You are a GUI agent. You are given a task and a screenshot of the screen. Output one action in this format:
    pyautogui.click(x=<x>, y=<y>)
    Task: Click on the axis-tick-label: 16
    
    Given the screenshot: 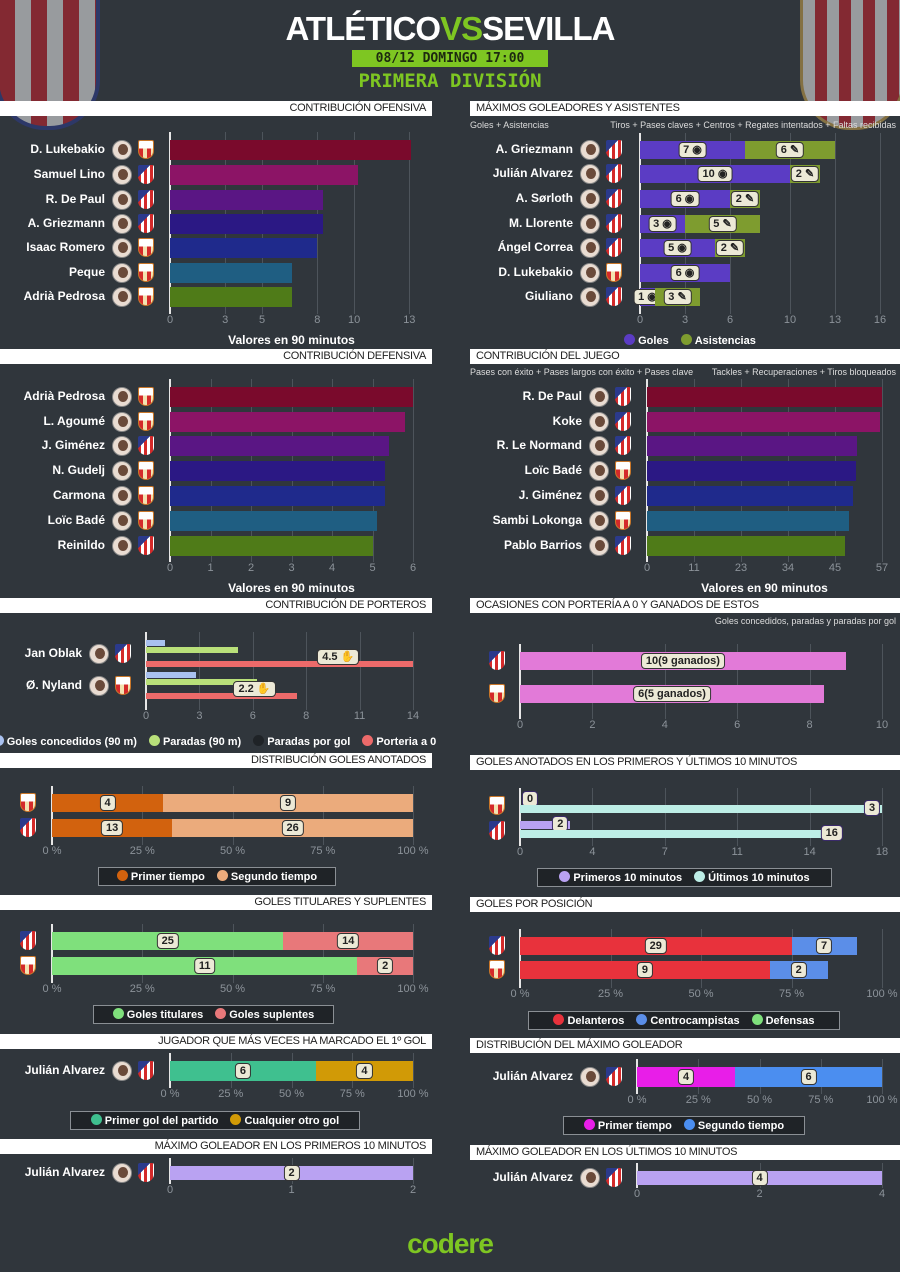 What is the action you would take?
    pyautogui.click(x=880, y=320)
    